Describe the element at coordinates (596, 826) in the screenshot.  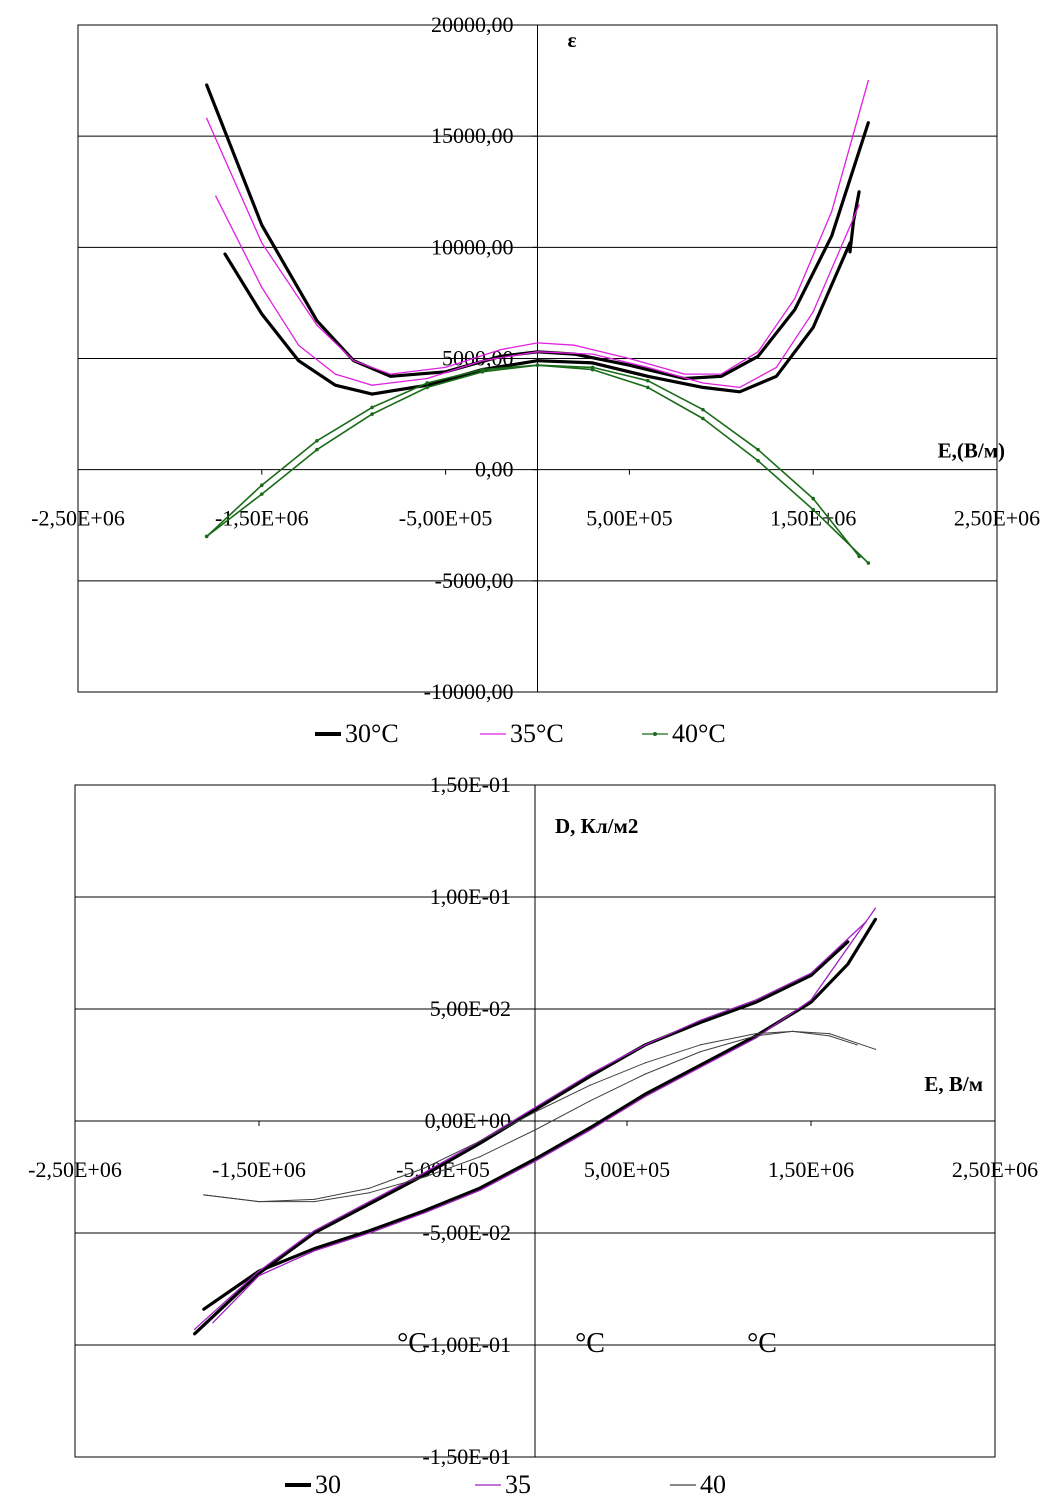
I see `y-axis-label: D, Кл/м2` at that location.